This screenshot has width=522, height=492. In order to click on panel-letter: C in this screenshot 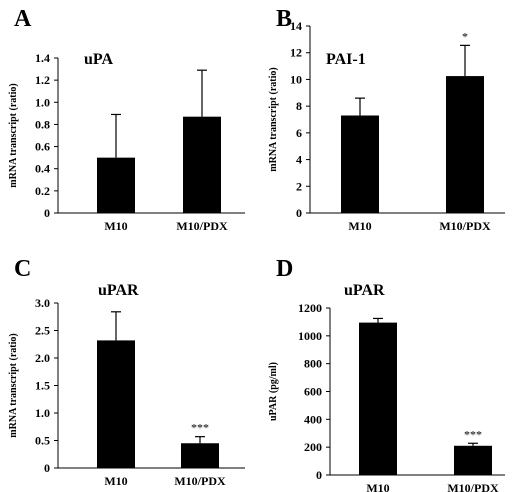, I will do `click(22, 269)`.